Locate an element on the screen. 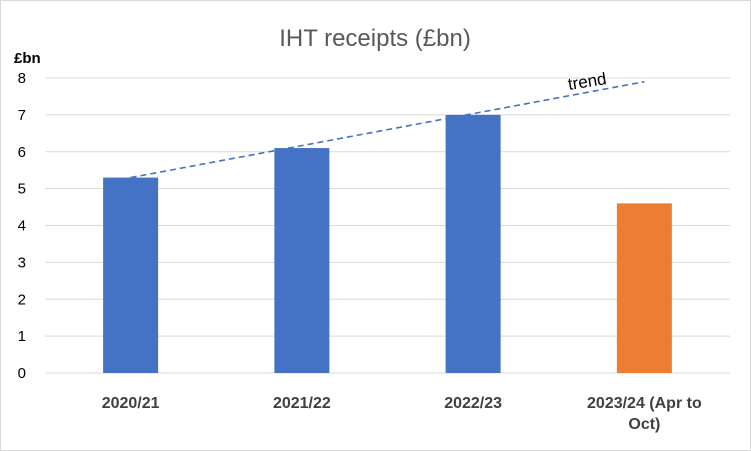 This screenshot has width=751, height=451. x-tick-label-2: 2022/23 is located at coordinates (473, 403).